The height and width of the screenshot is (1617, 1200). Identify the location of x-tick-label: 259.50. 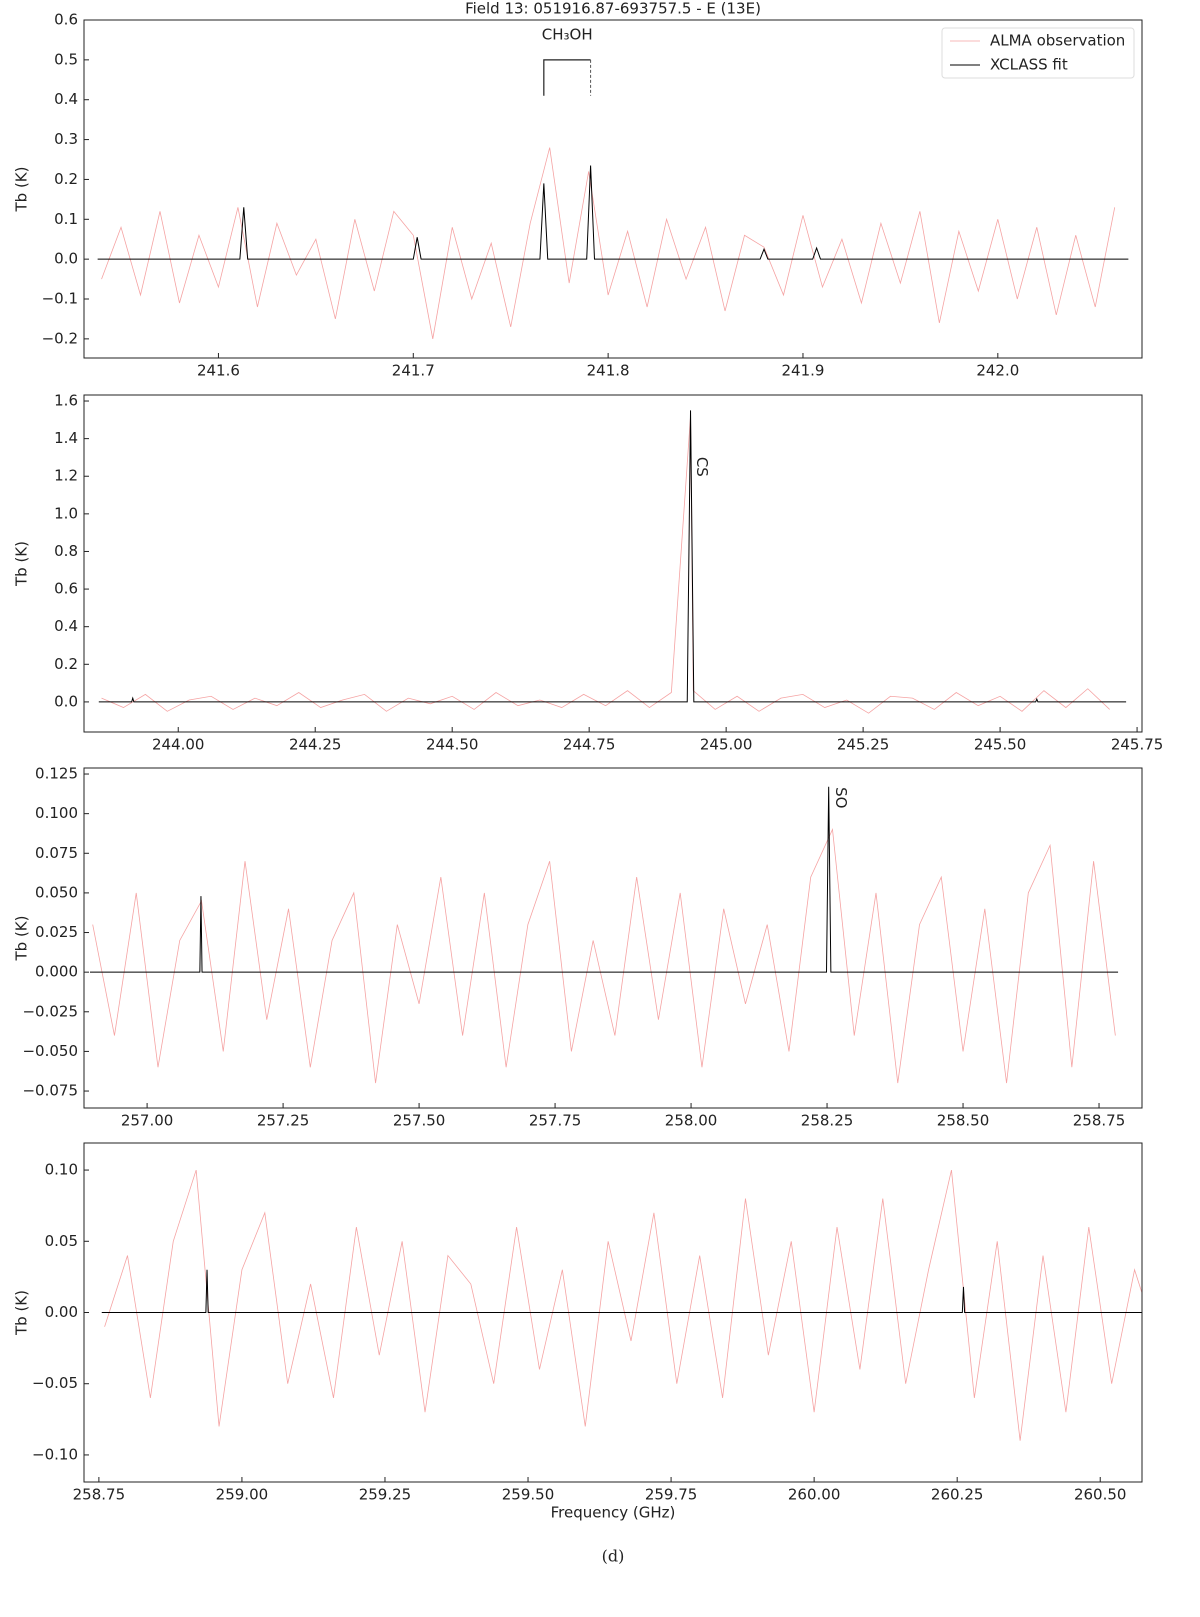
(528, 1495).